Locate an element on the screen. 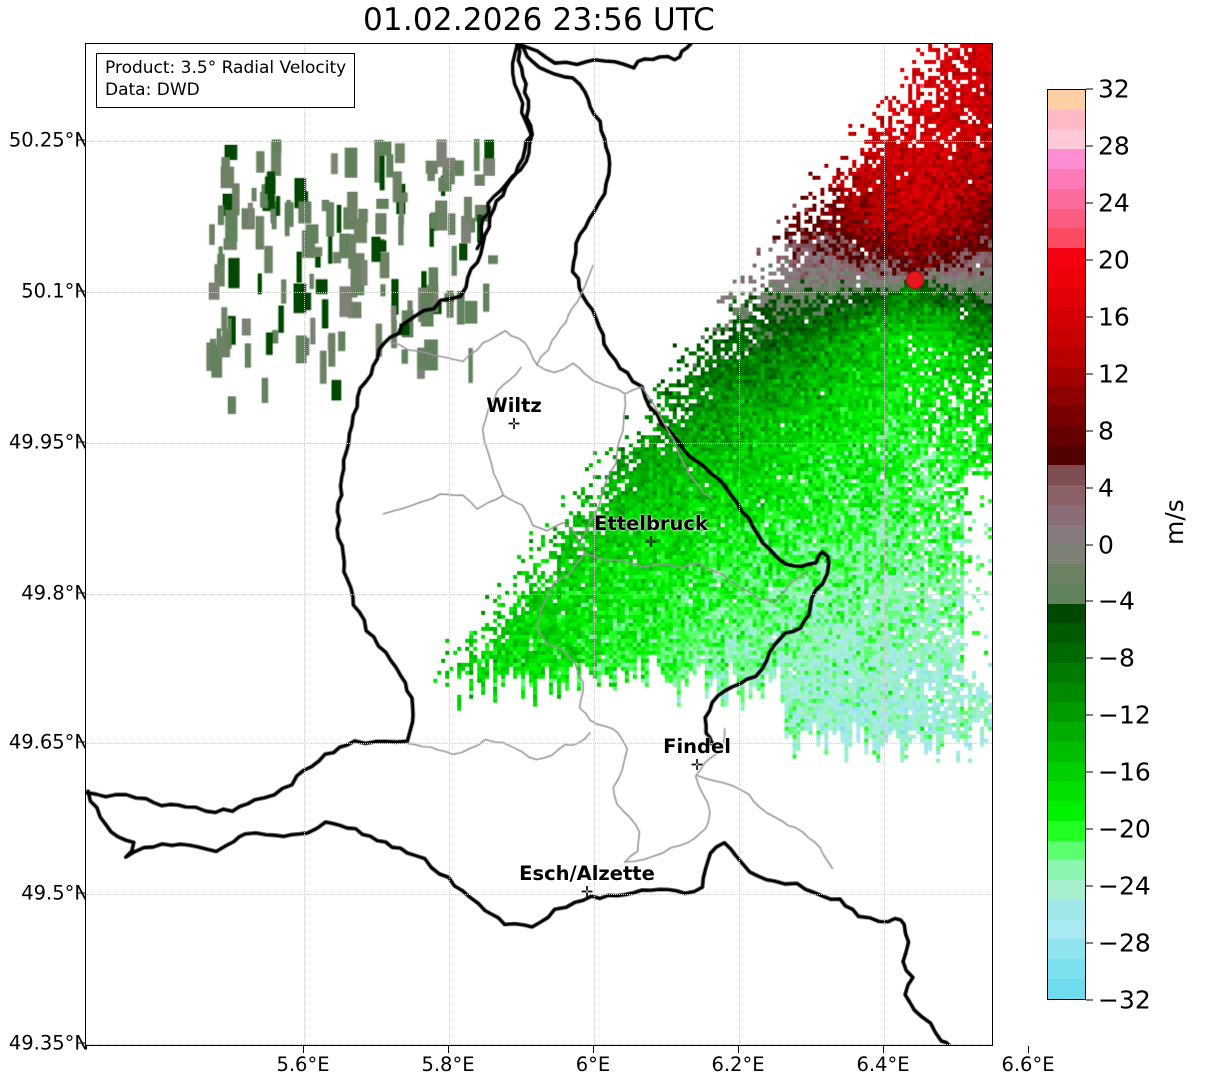  y-tick-label-3: 49.8°N is located at coordinates (55, 593).